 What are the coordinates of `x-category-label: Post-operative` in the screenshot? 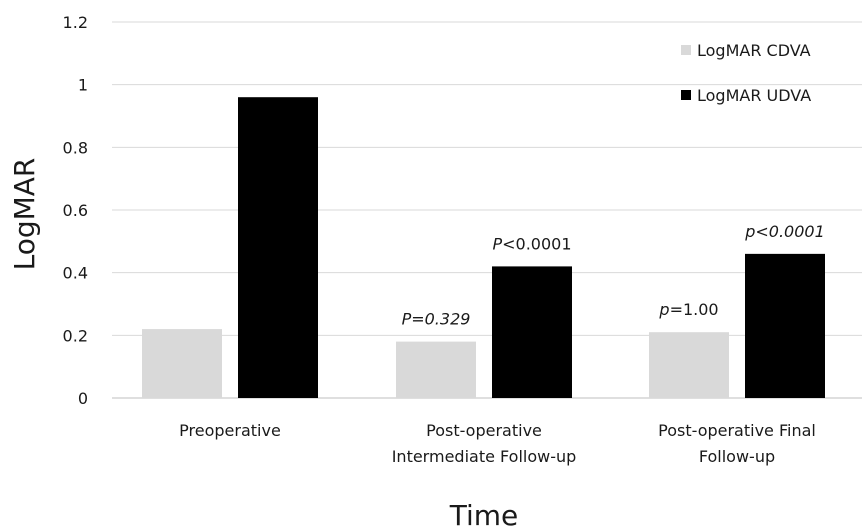 It's located at (484, 430).